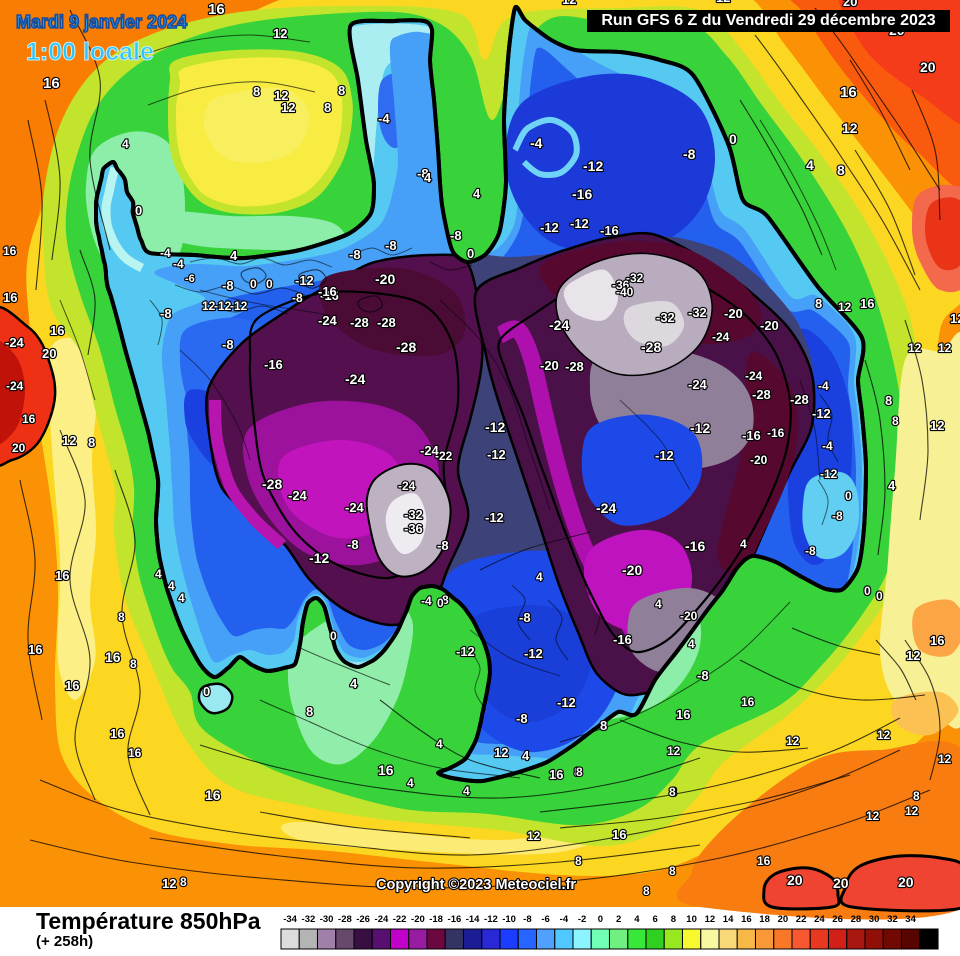  I want to click on svg-text: -34, so click(290, 919).